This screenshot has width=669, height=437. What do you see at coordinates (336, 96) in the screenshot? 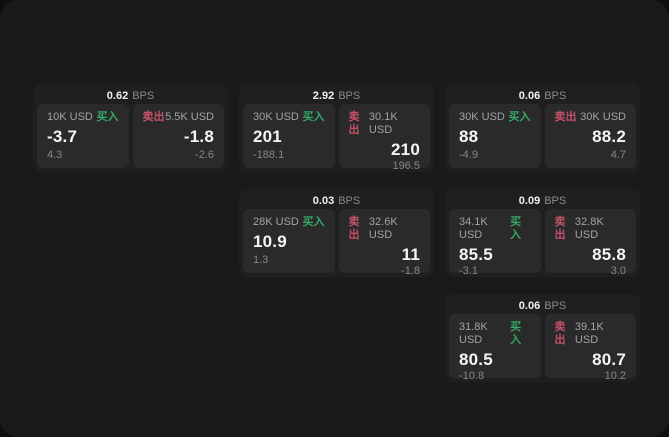
I see `spread-header: 2.92 BPS` at bounding box center [336, 96].